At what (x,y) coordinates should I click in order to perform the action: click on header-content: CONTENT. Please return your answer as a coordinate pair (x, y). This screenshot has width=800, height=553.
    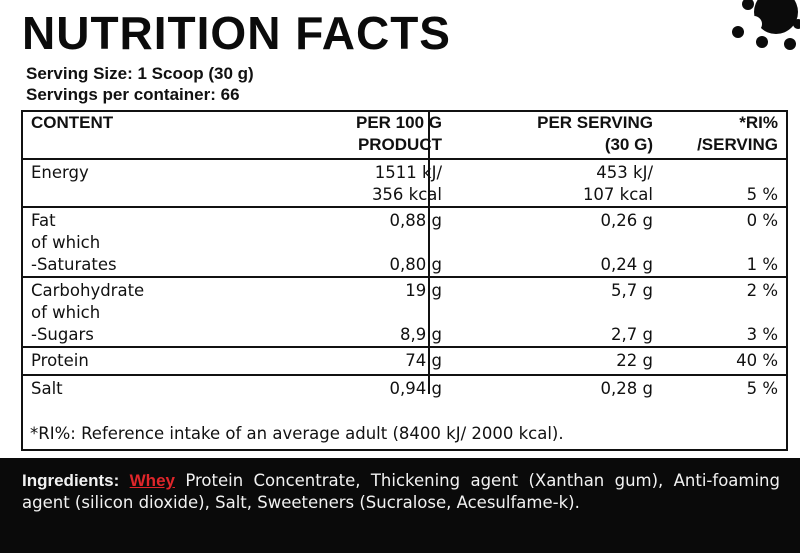
    Looking at the image, I should click on (72, 122).